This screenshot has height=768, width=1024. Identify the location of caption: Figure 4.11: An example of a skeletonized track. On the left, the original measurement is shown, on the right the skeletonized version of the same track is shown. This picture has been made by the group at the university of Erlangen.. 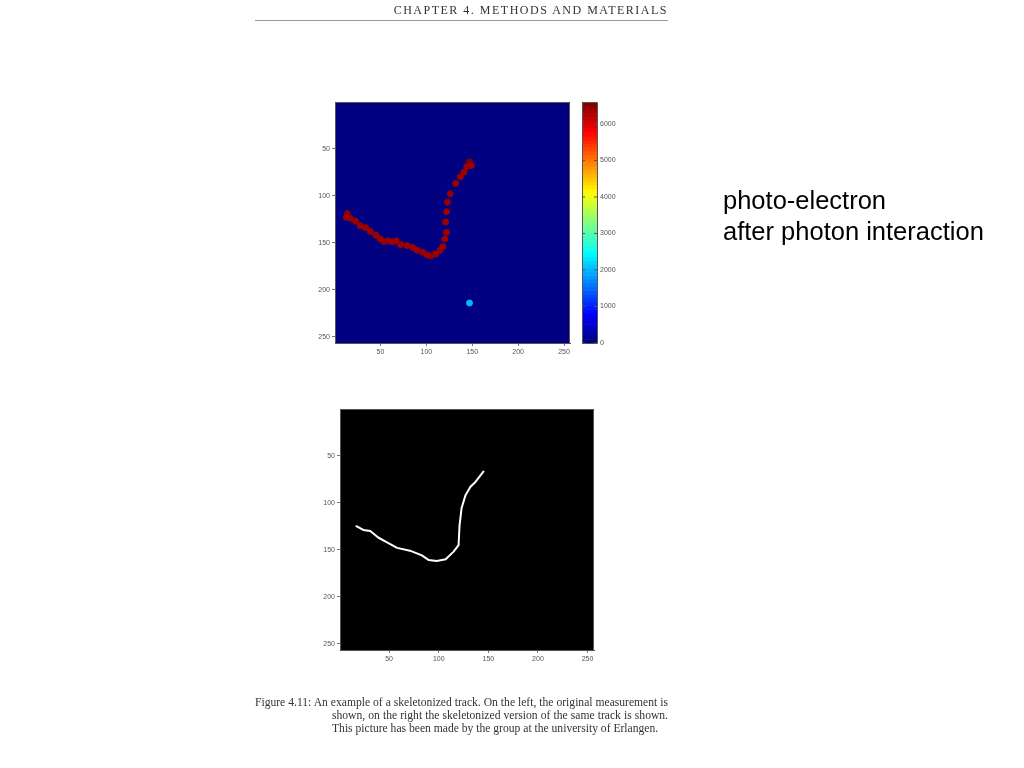
(461, 715).